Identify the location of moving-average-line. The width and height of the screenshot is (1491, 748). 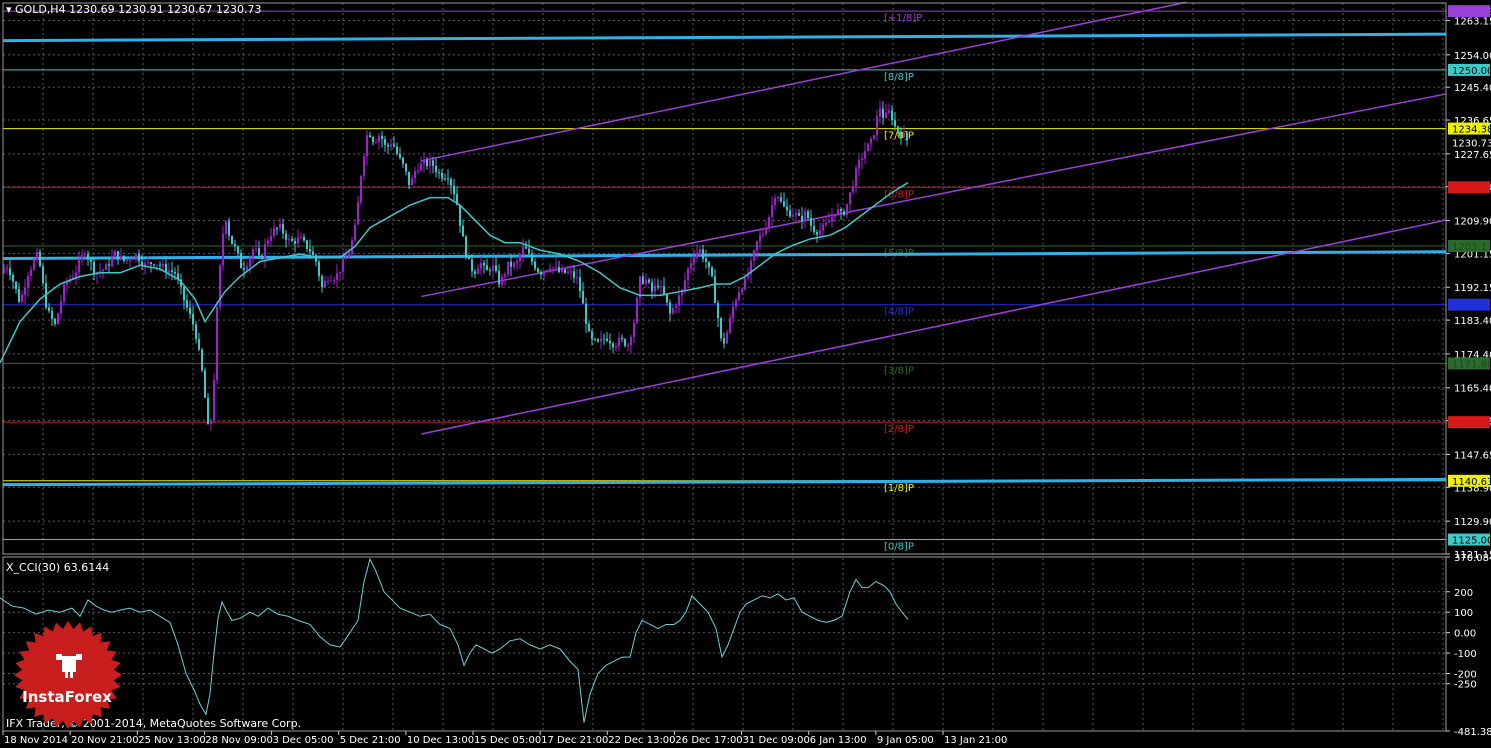
(454, 272).